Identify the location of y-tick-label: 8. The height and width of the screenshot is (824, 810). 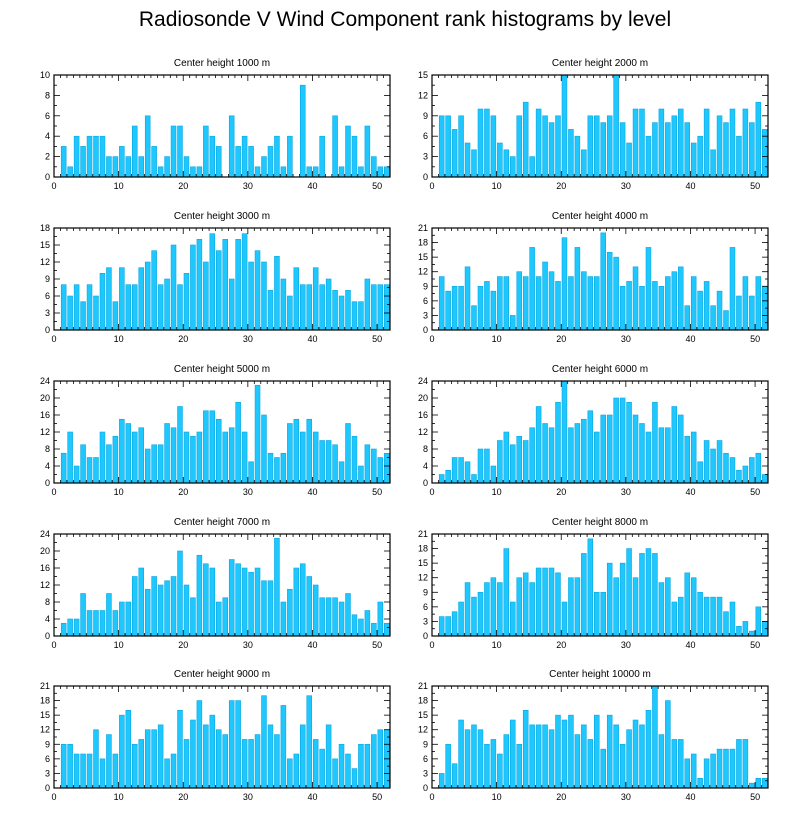
(425, 449).